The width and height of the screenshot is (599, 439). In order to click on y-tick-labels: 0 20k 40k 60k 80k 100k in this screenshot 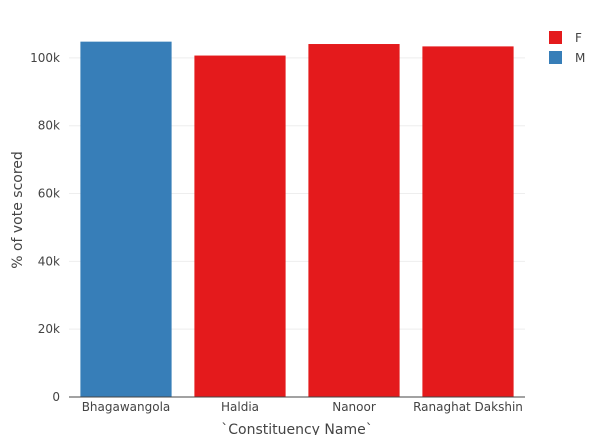, I will do `click(45, 227)`.